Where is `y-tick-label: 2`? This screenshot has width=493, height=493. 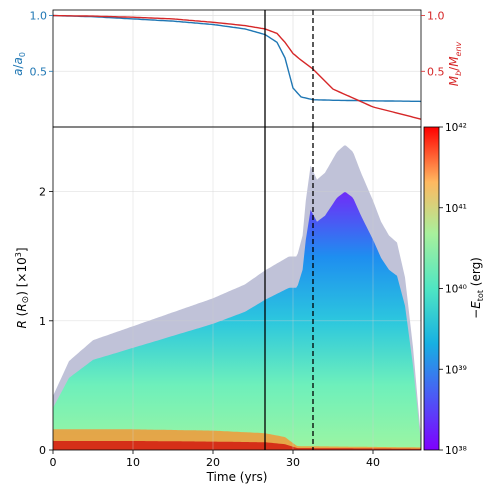
y-tick-label: 2 is located at coordinates (42, 192).